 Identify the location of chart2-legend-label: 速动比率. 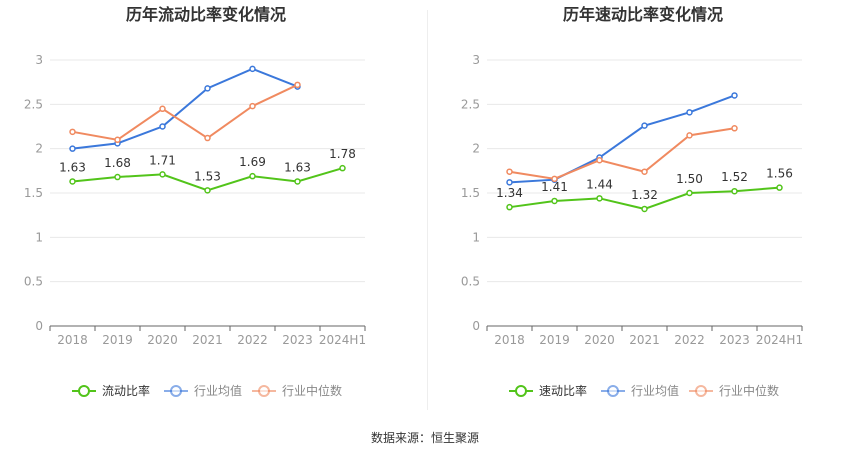
(563, 390).